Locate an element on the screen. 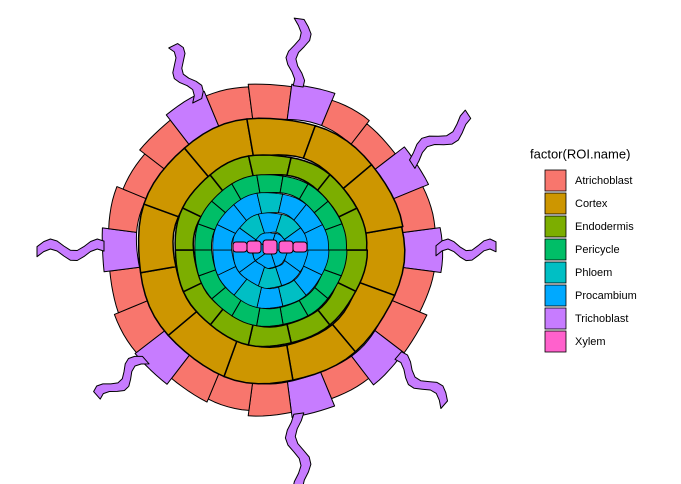 Image resolution: width=681 pixels, height=484 pixels. legend-label: Procambium is located at coordinates (606, 296).